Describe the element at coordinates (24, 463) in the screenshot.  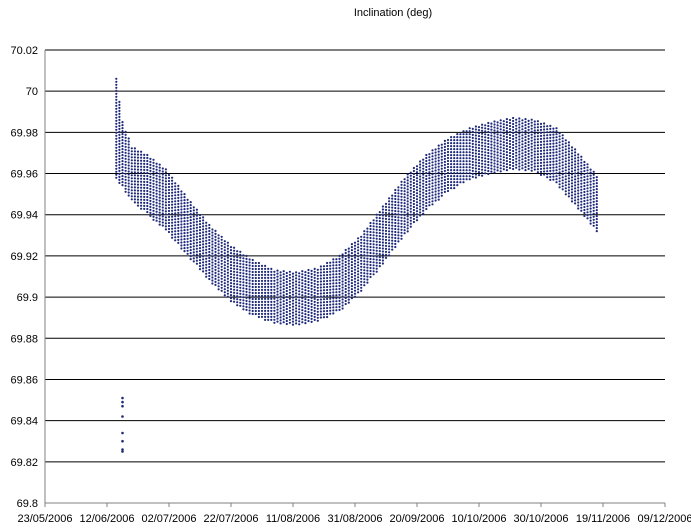
I see `y-tick-label: 69.82` at that location.